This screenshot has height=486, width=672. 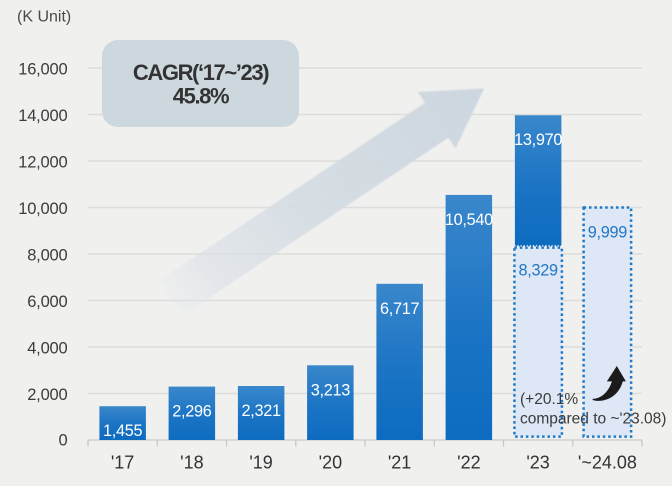 I want to click on svg-text: (+20.1%, so click(x=549, y=399).